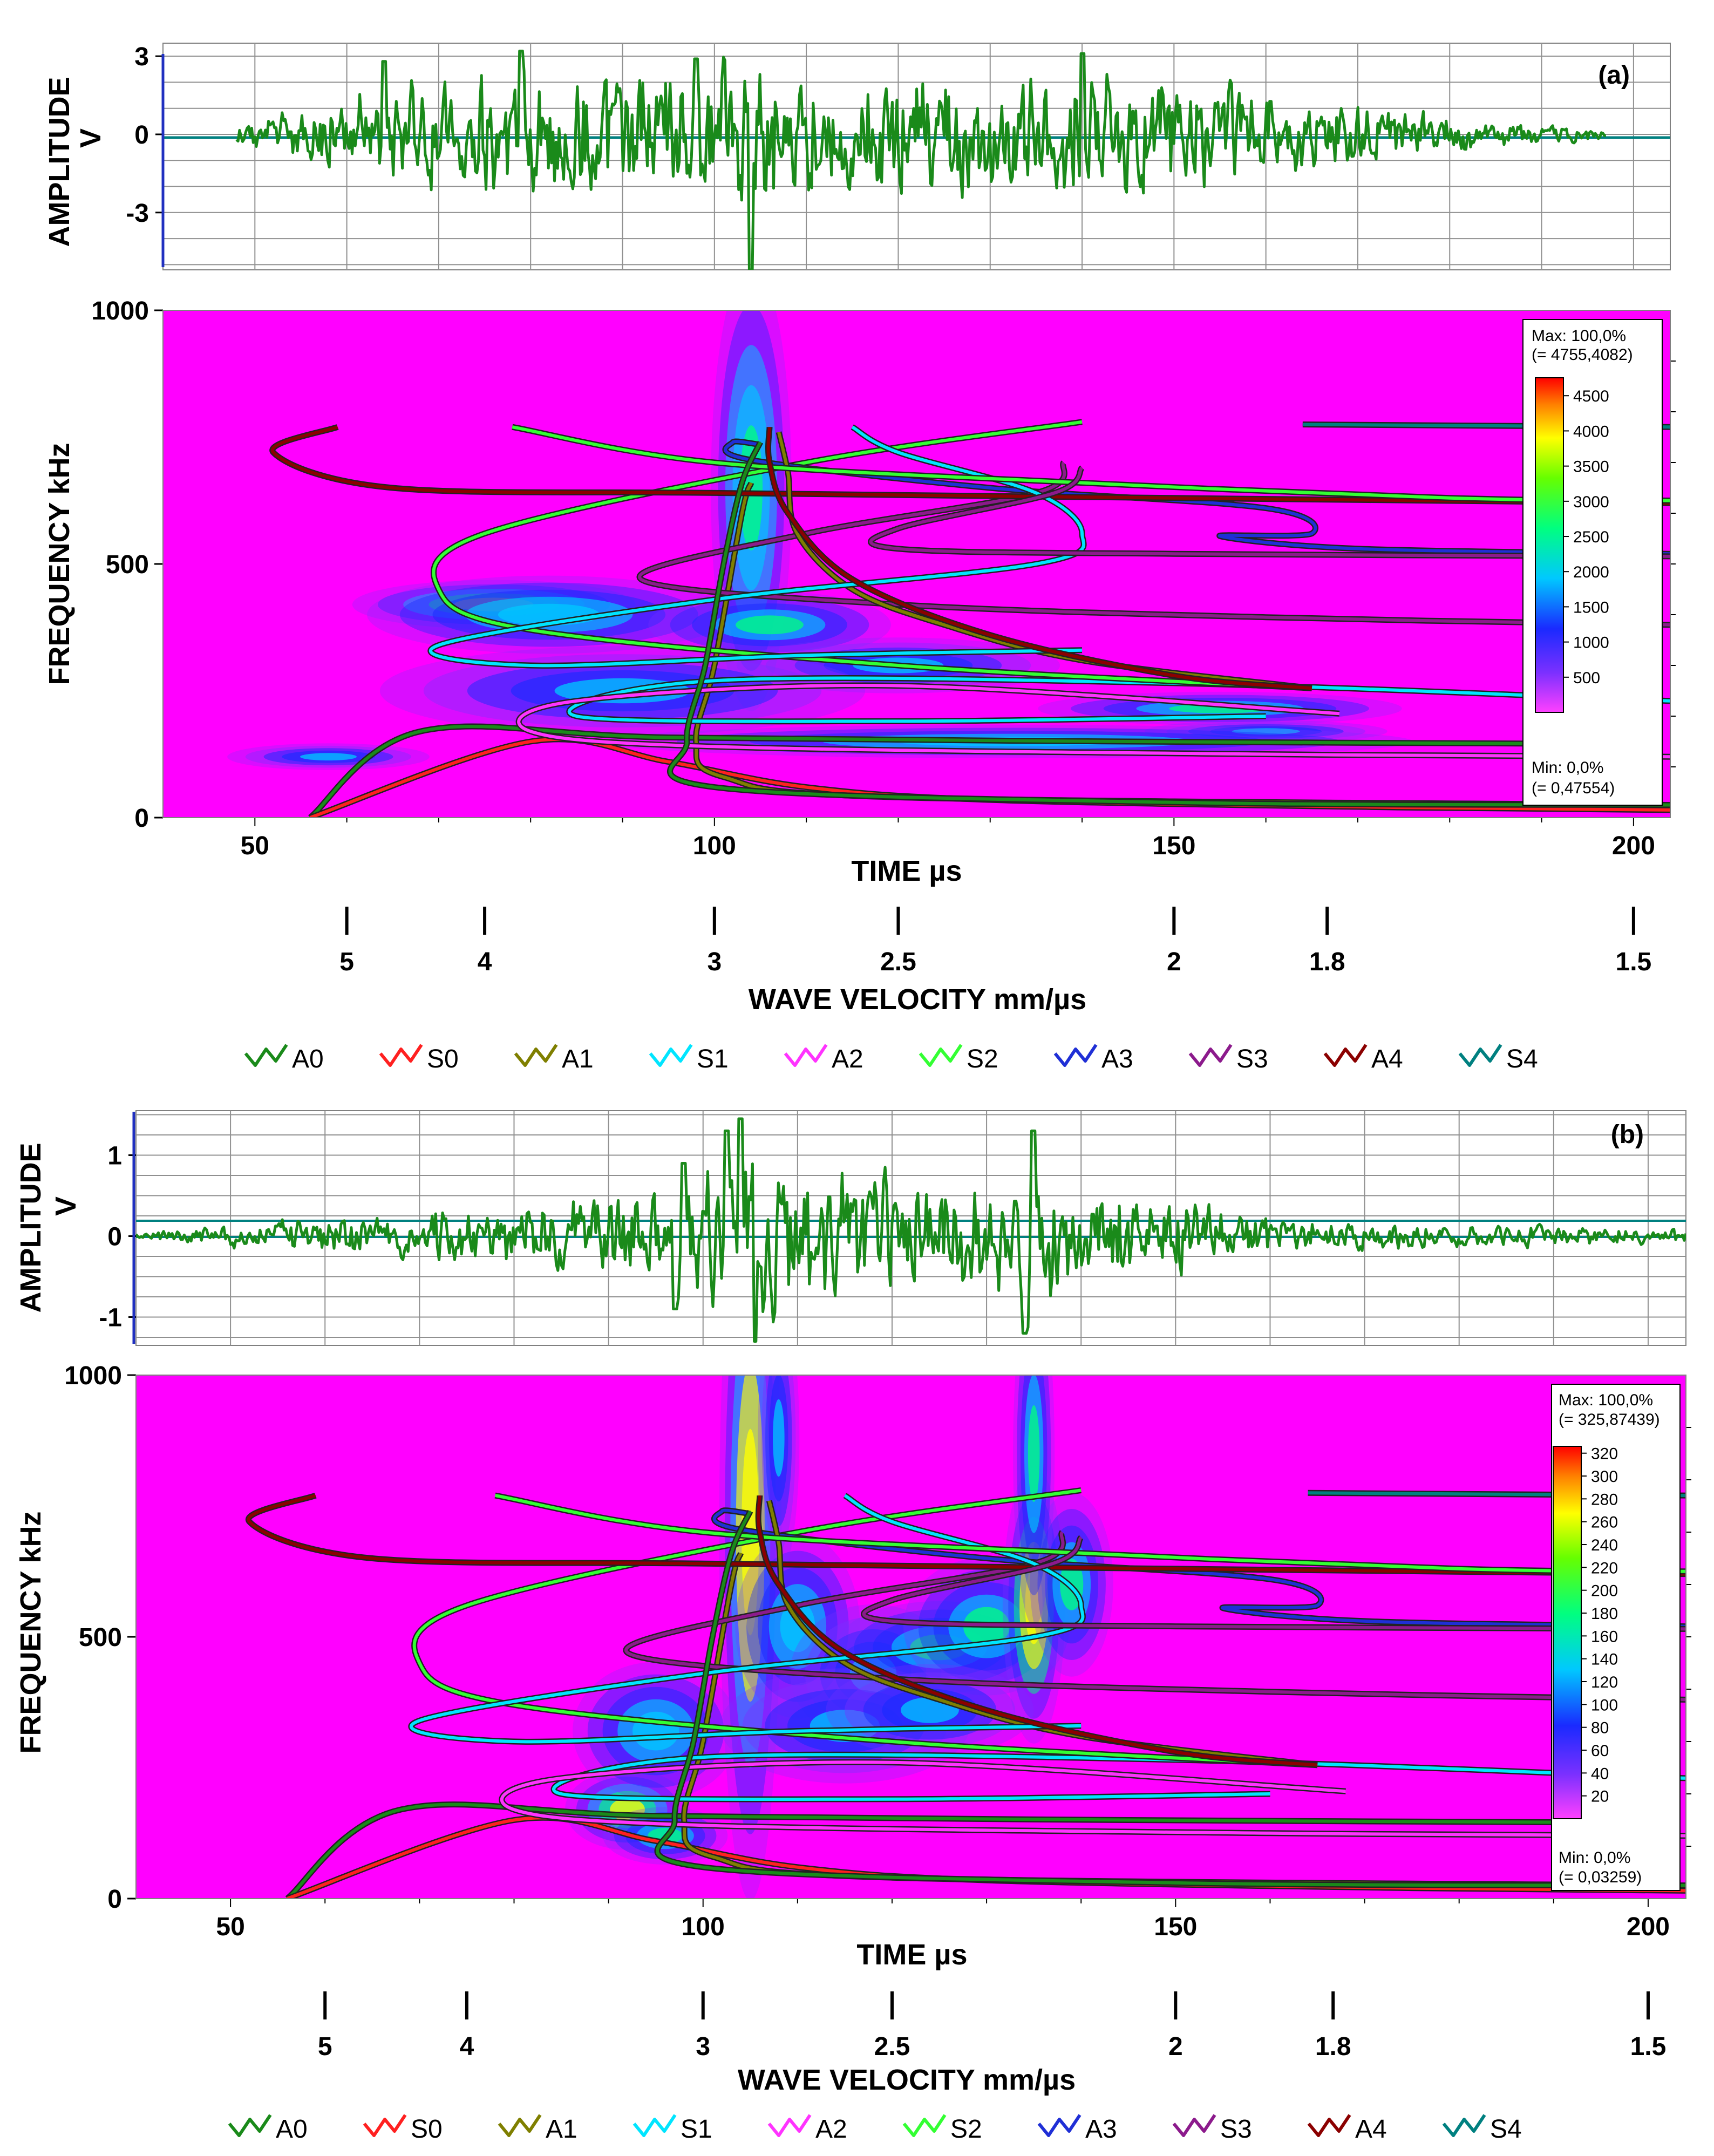 The height and width of the screenshot is (2156, 1714). I want to click on legend-label: A3, so click(1117, 1059).